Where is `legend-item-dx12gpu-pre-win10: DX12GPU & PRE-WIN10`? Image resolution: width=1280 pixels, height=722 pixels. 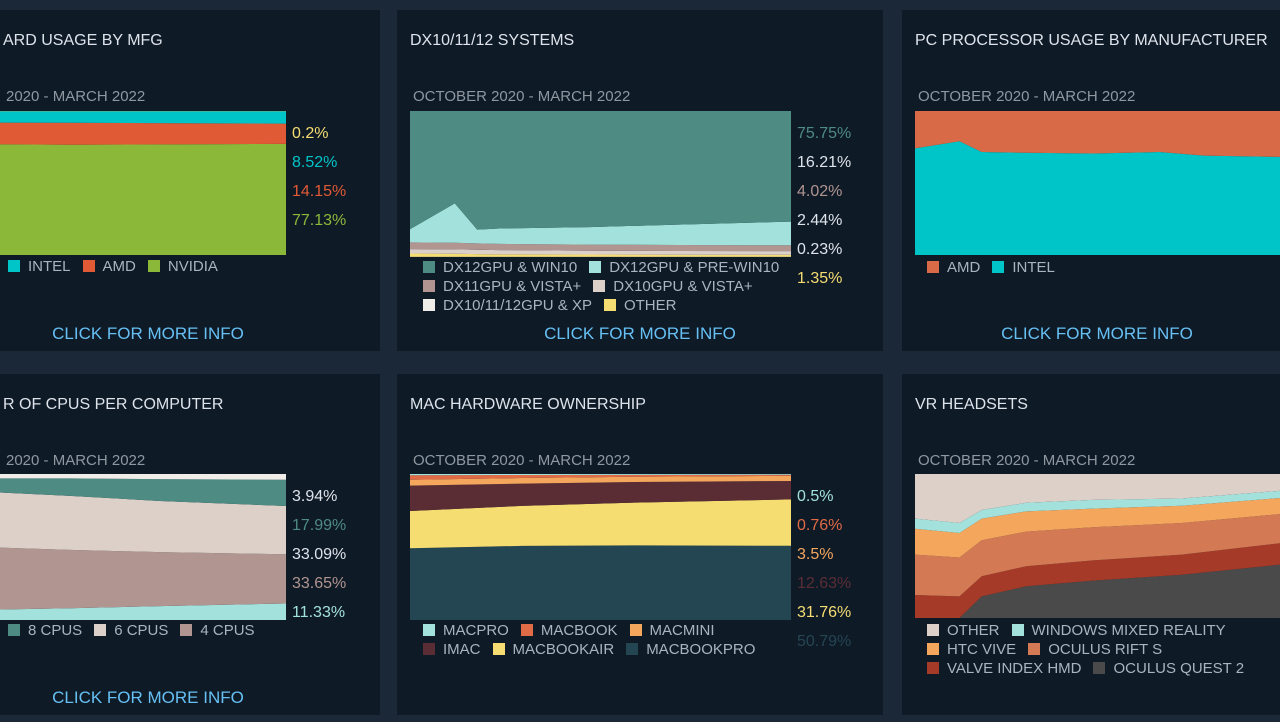
legend-item-dx12gpu-pre-win10: DX12GPU & PRE-WIN10 is located at coordinates (684, 267).